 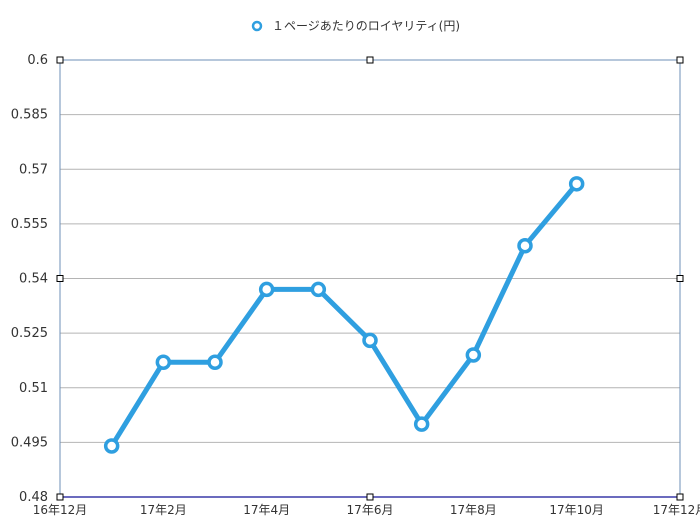 I want to click on x-tick-label: 17年4月, so click(x=266, y=510).